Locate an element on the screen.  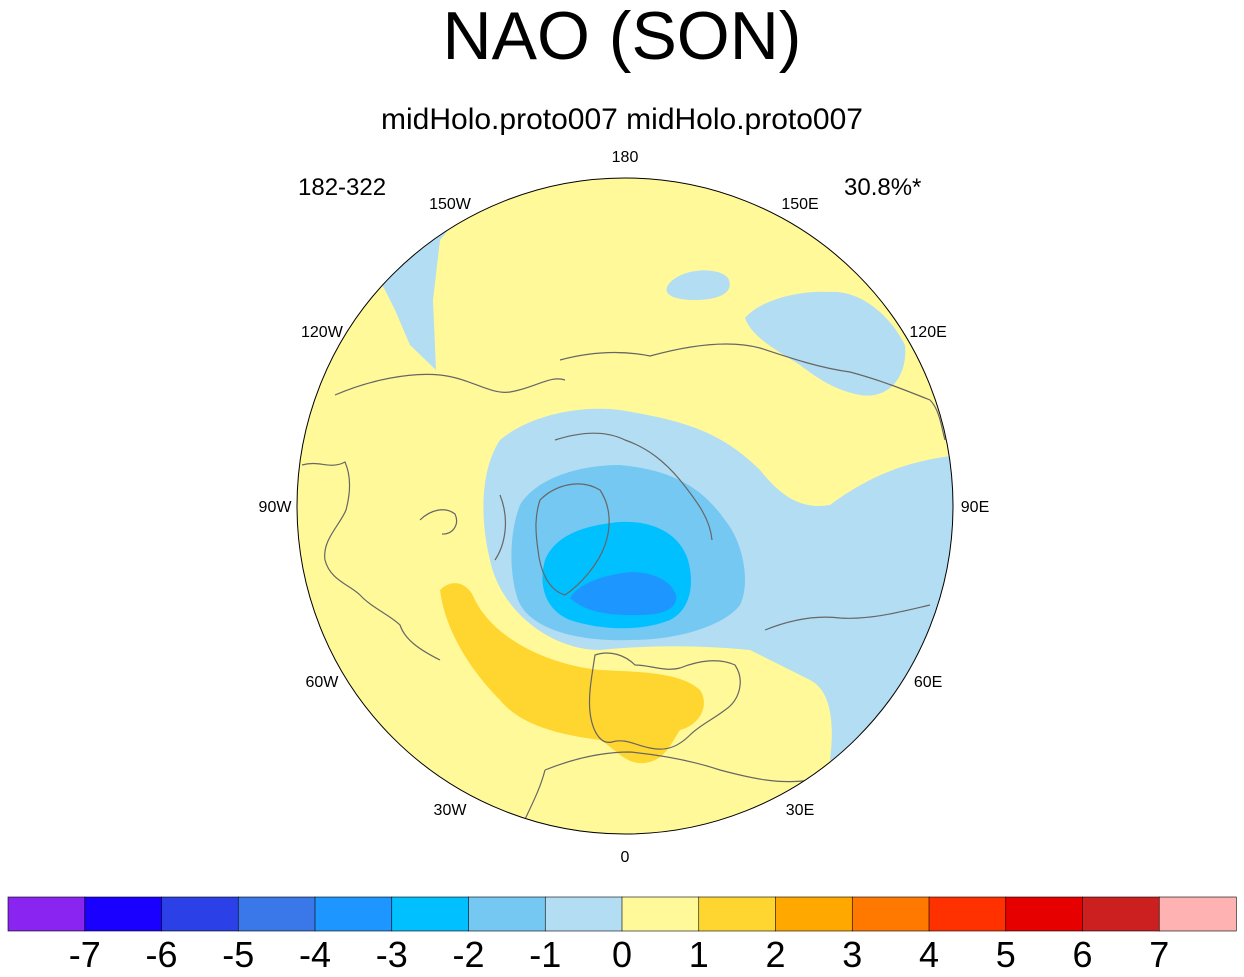
coastline-europe is located at coordinates (759, 677).